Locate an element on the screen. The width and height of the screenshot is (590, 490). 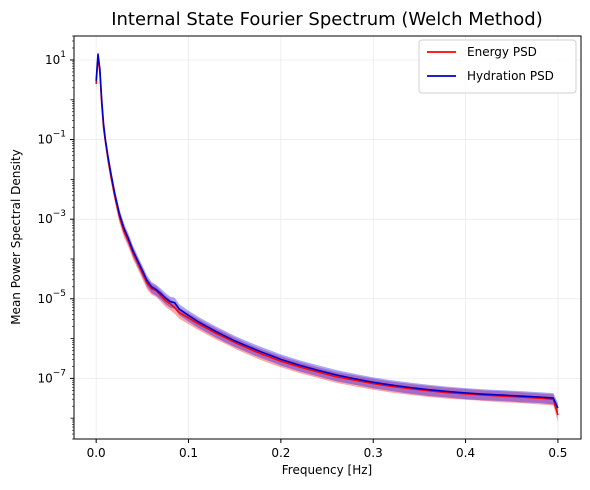
x-tick-label: 0.1 is located at coordinates (188, 453).